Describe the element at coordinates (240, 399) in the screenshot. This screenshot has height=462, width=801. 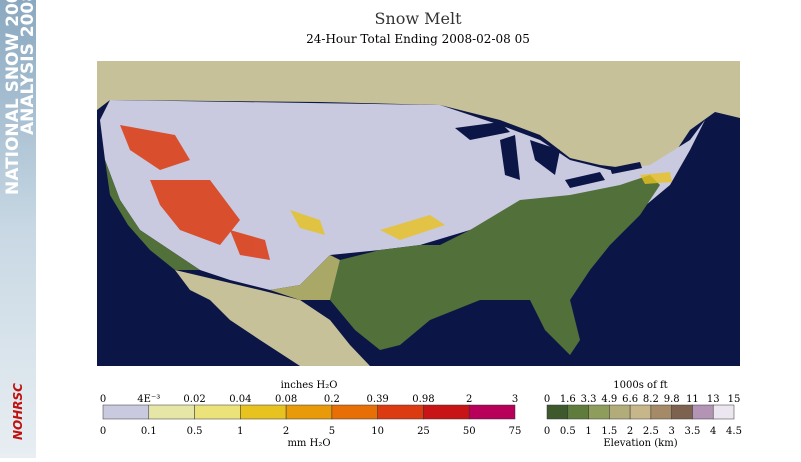
I see `legend-top-label: 0.04` at that location.